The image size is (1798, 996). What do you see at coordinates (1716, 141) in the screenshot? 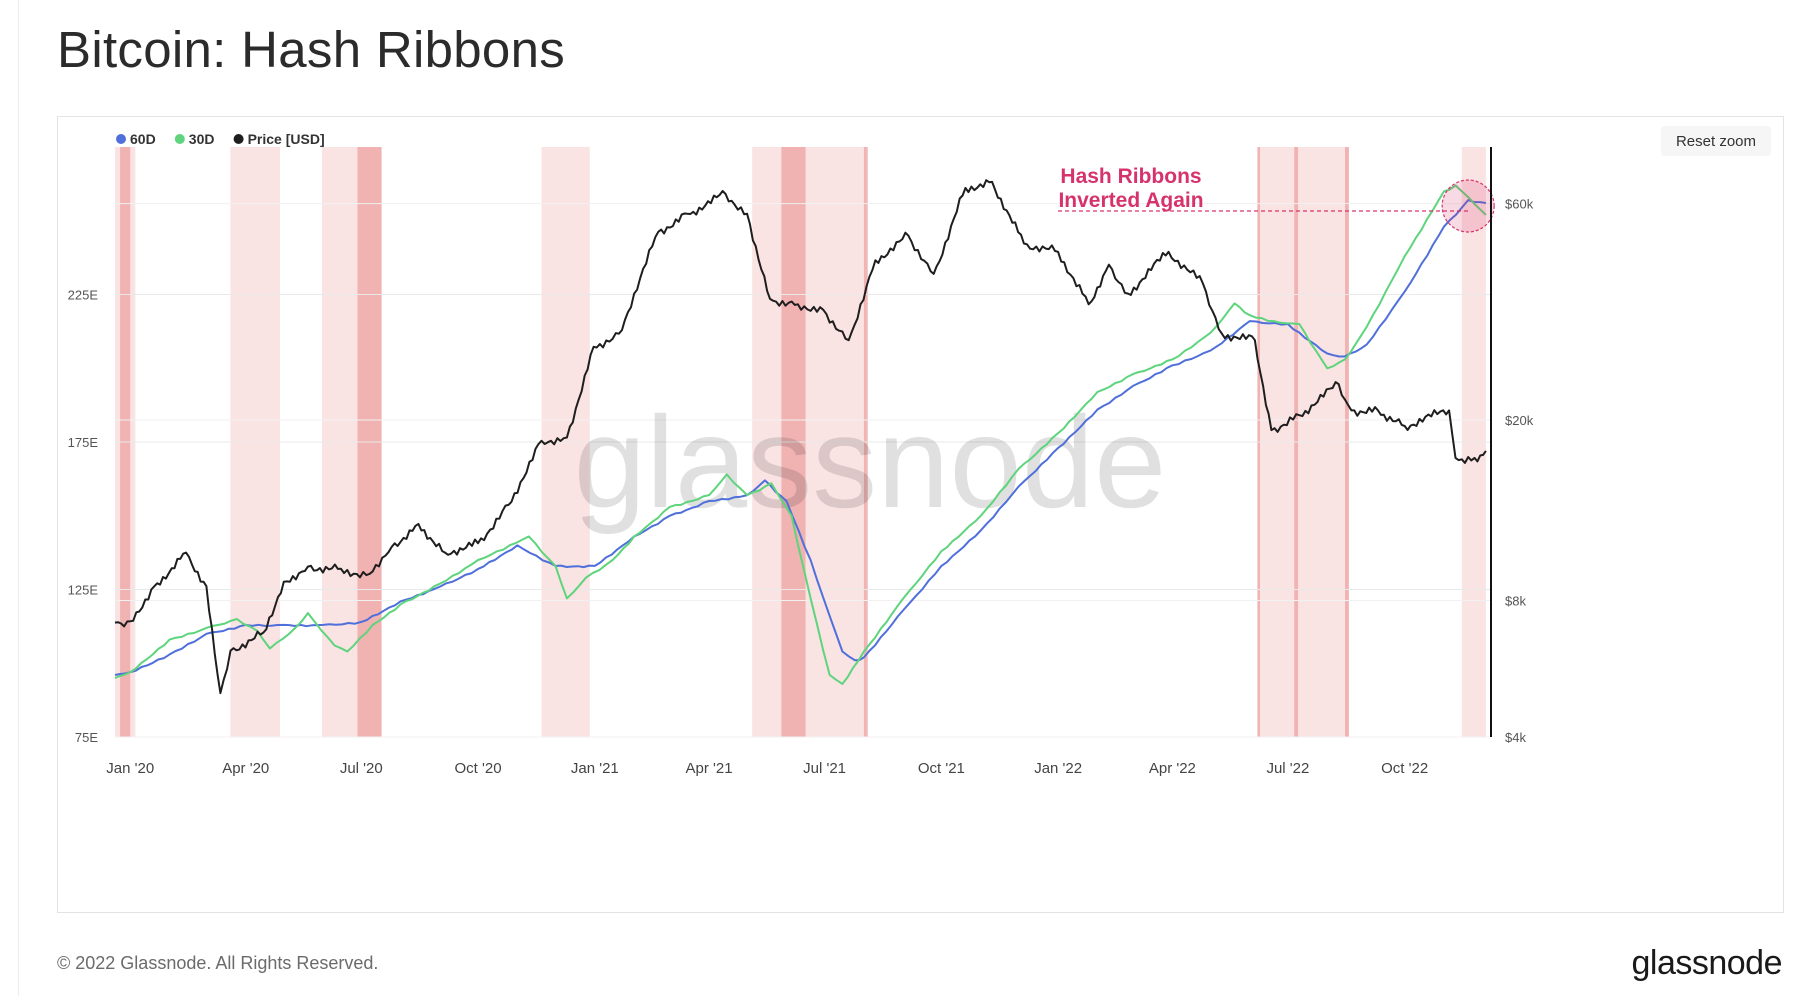
I see `reset-zoom-button: Reset zoom` at bounding box center [1716, 141].